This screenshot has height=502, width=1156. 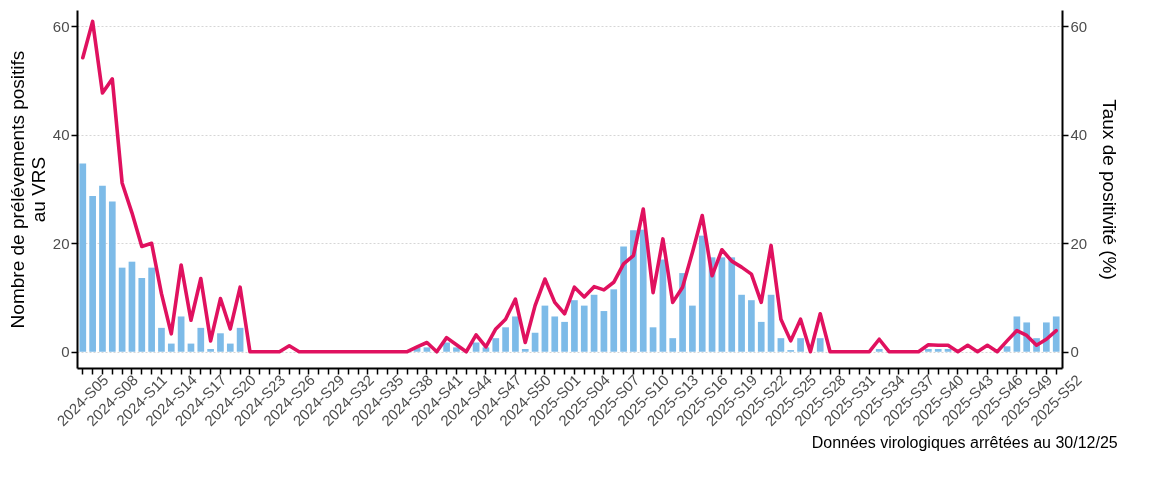 What do you see at coordinates (964, 442) in the screenshot?
I see `text: Données virologiques arrêtées au 30/12/25` at bounding box center [964, 442].